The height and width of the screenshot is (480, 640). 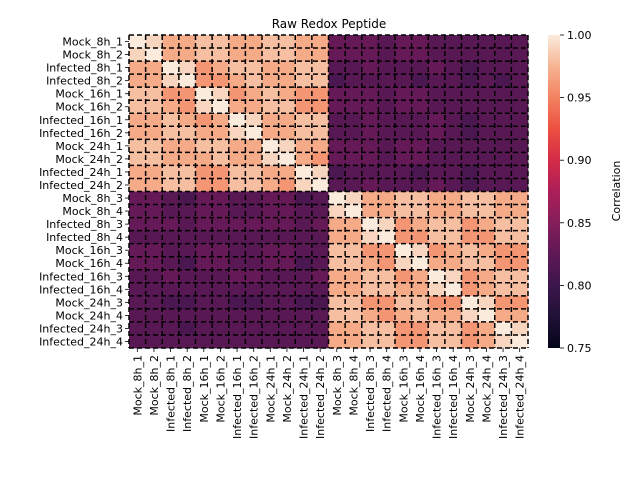 I want to click on y-tick-label: Mock_24h_4, so click(x=89, y=315).